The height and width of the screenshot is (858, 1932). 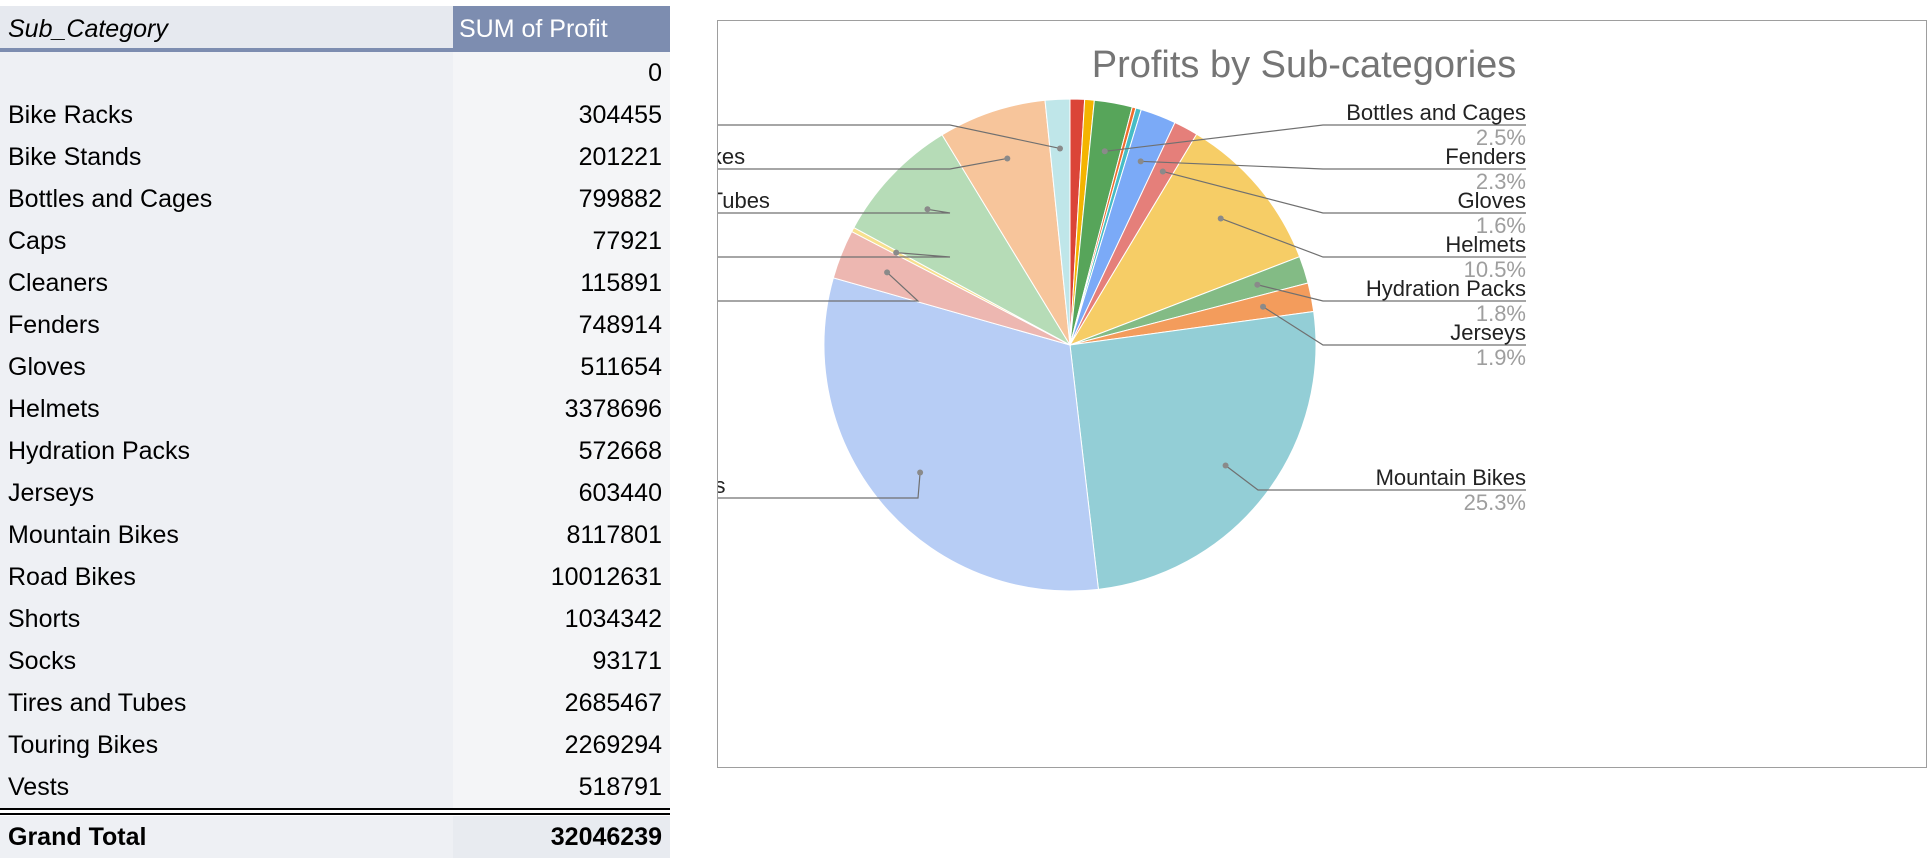 I want to click on table-row: Caps 77921, so click(x=335, y=241).